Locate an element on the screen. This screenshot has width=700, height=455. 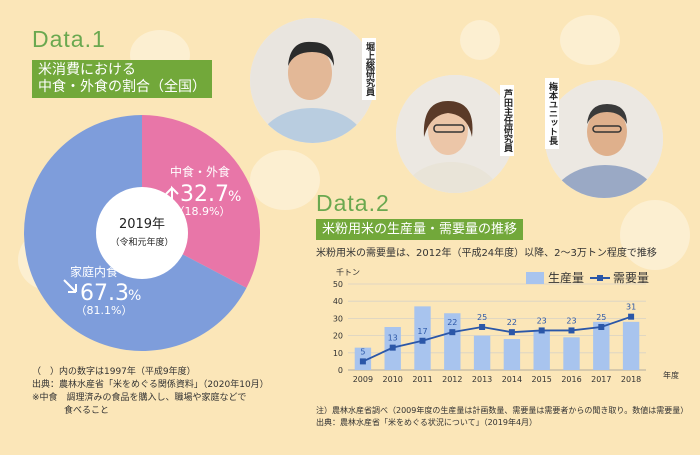
photo-person2 is located at coordinates (455, 134).